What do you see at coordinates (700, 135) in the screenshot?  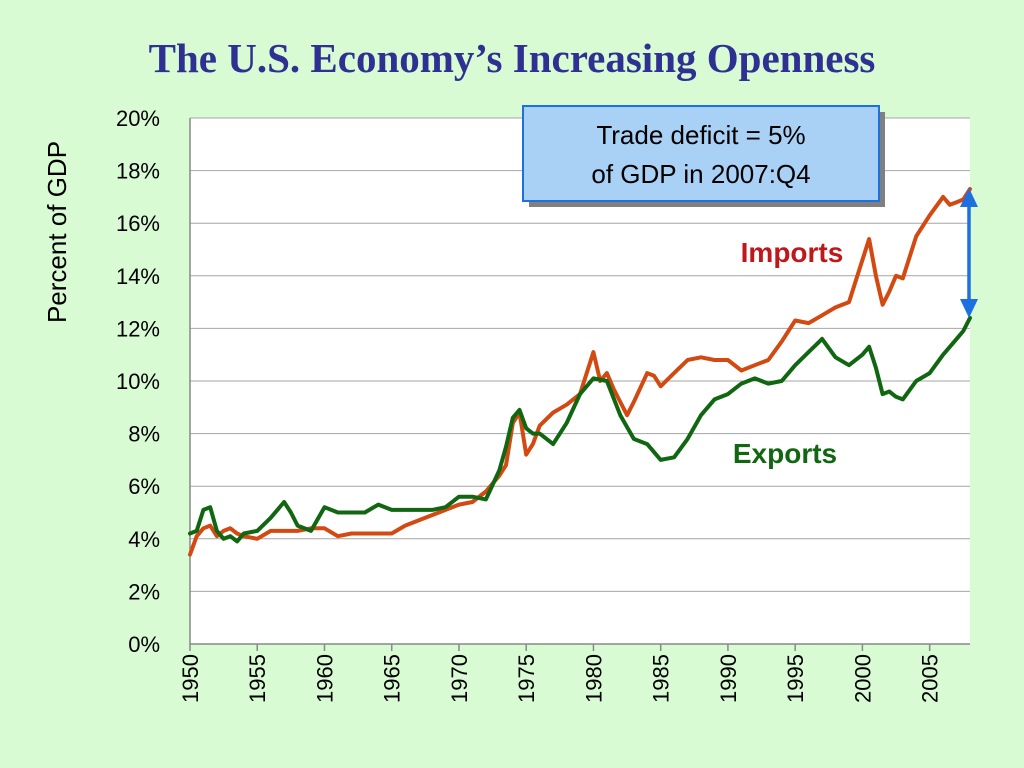 I see `callout-line-1: Trade deficit = 5%` at bounding box center [700, 135].